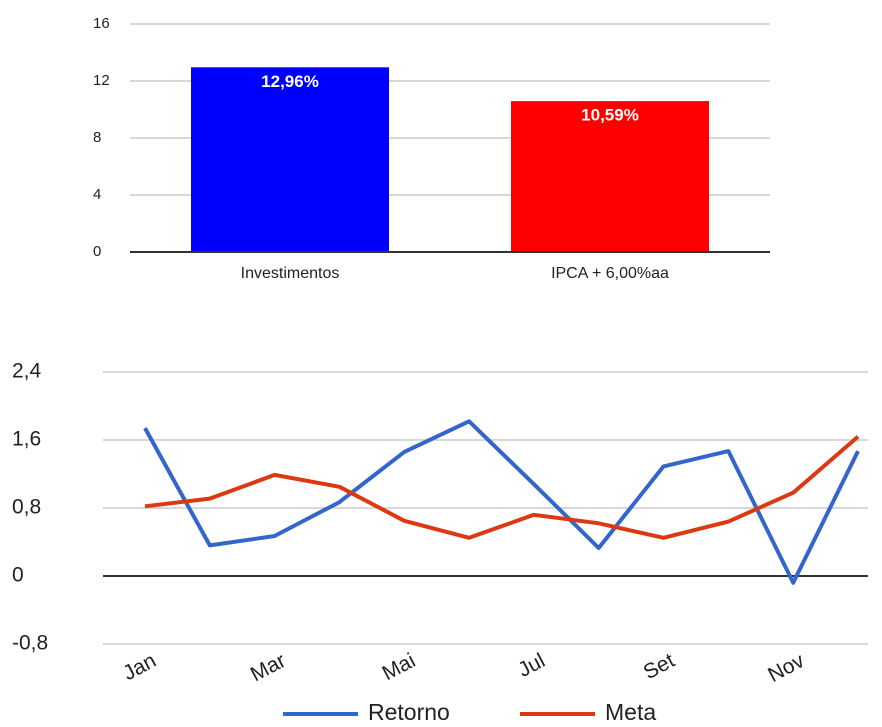 This screenshot has height=727, width=882. I want to click on y-tick-label: 2,4, so click(27, 371).